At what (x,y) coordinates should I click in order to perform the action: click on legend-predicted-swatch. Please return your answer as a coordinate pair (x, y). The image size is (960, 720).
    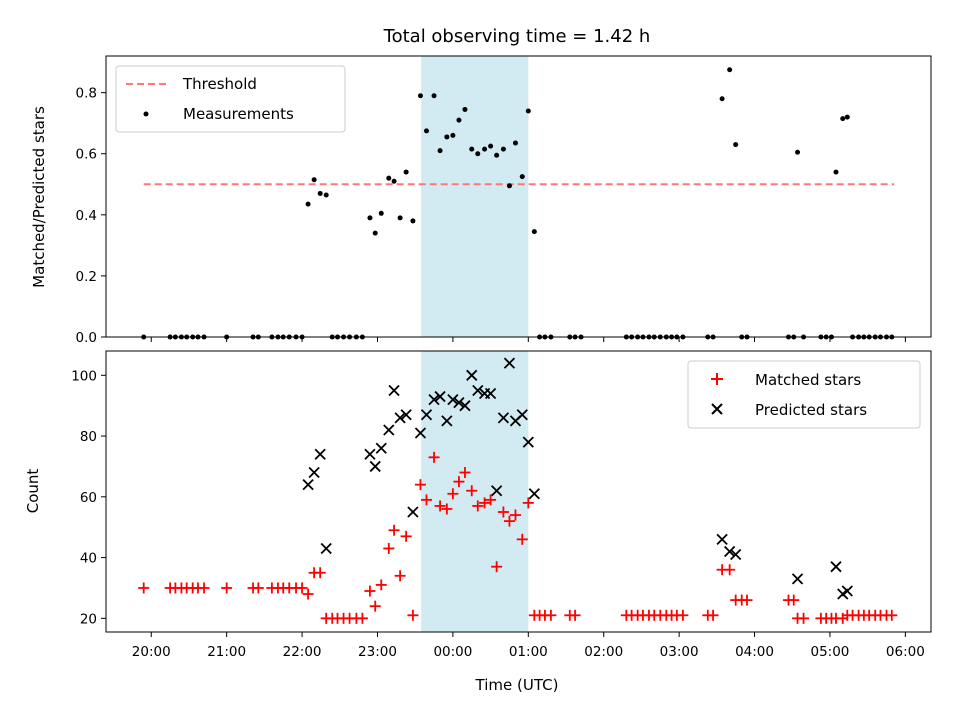
    Looking at the image, I should click on (717, 409).